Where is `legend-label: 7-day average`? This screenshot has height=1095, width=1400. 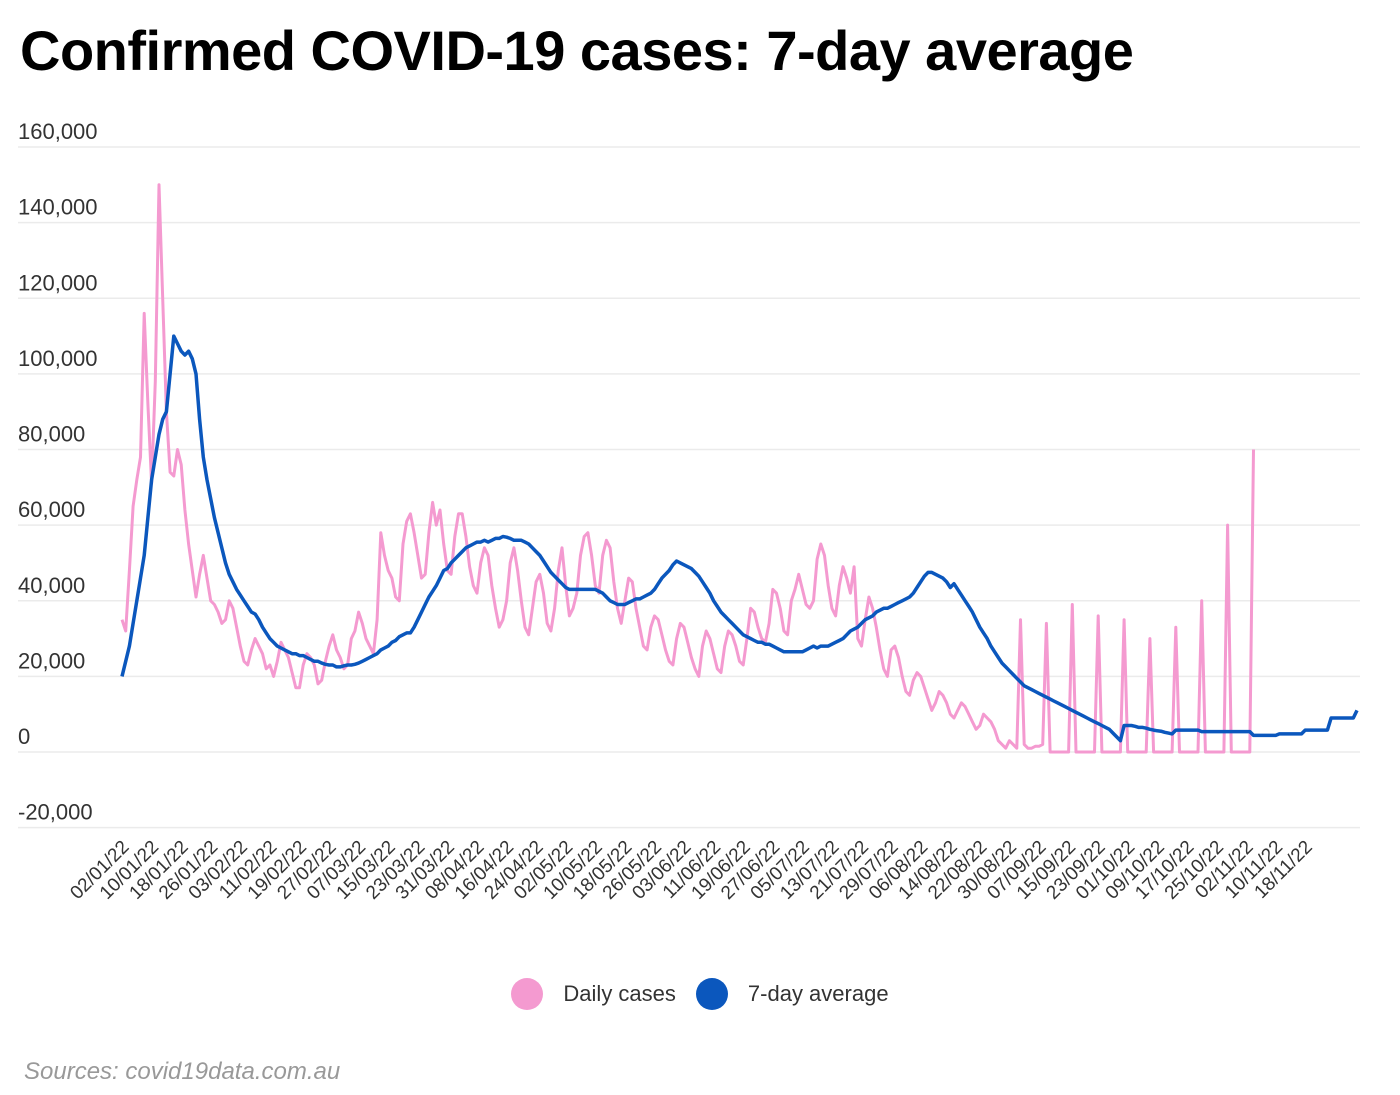 legend-label: 7-day average is located at coordinates (818, 993).